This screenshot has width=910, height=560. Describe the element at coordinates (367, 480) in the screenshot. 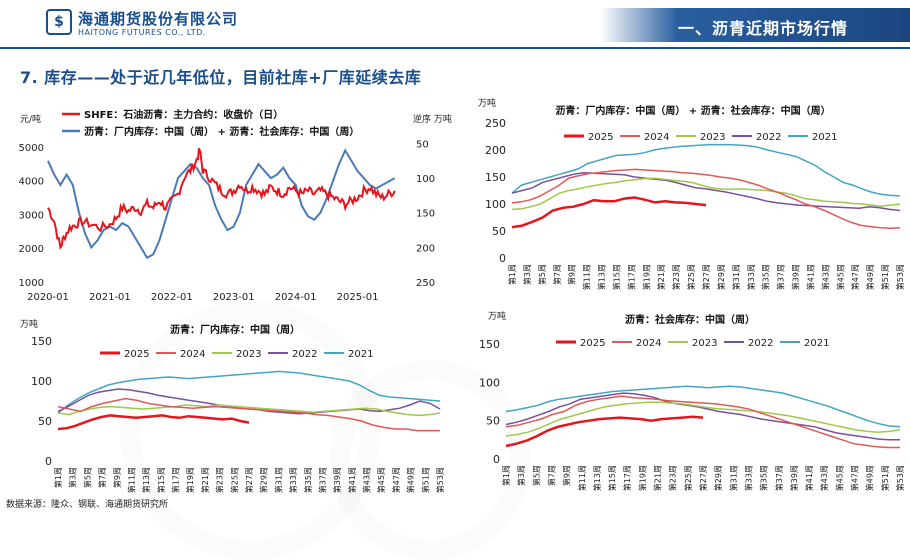

I see `x-tick-label: 第43周` at that location.